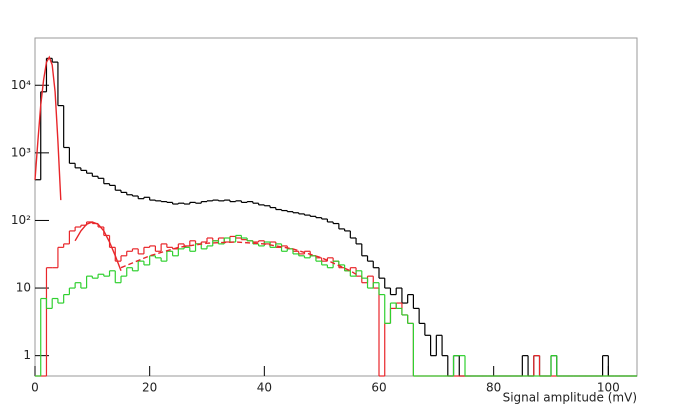 The height and width of the screenshot is (418, 678). Describe the element at coordinates (570, 398) in the screenshot. I see `x-axis-title: Signal amplitude (mV)` at that location.